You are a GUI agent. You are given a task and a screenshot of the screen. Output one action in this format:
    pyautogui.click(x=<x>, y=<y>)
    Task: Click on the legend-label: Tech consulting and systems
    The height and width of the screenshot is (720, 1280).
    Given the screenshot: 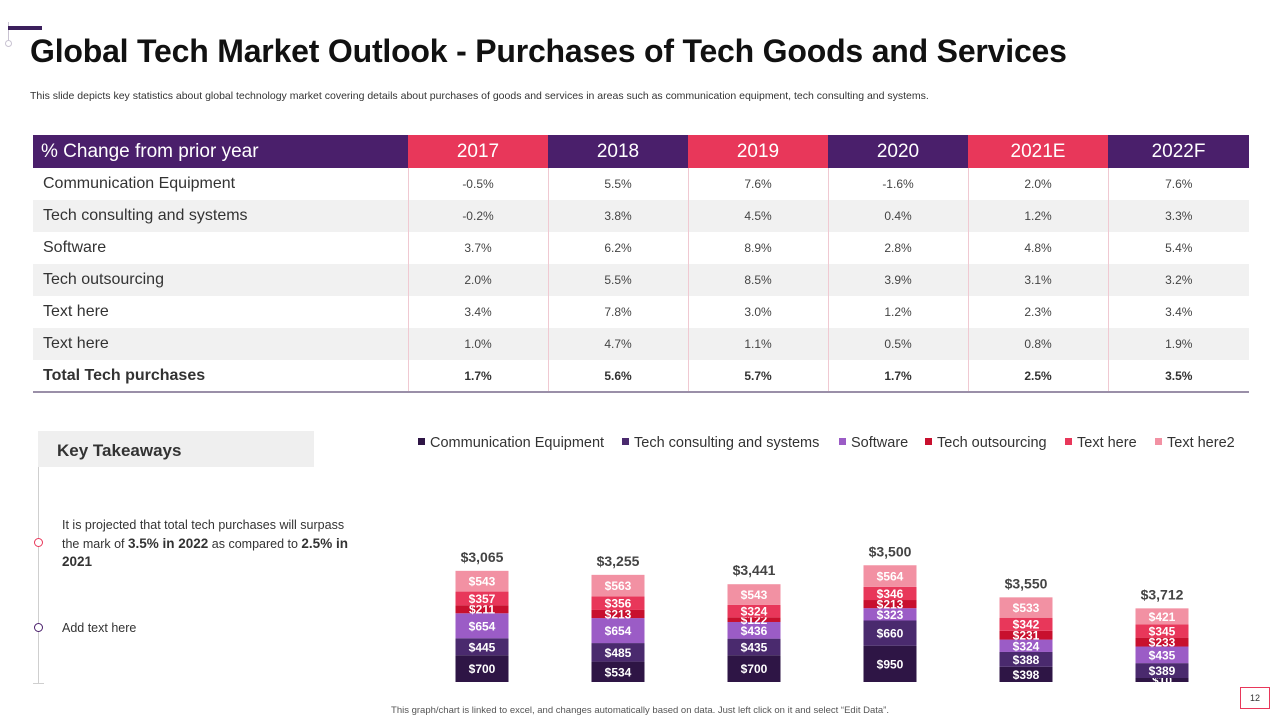 What is the action you would take?
    pyautogui.click(x=726, y=443)
    